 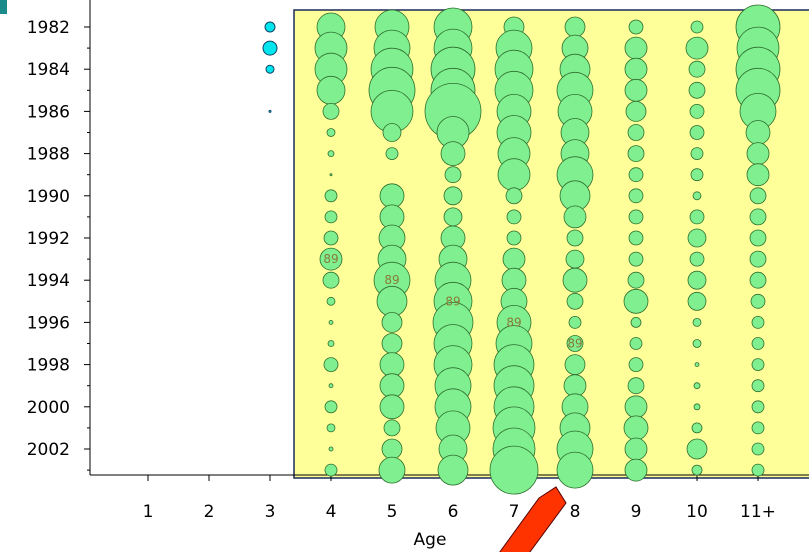 I want to click on x-tick-label: 1, so click(x=148, y=512).